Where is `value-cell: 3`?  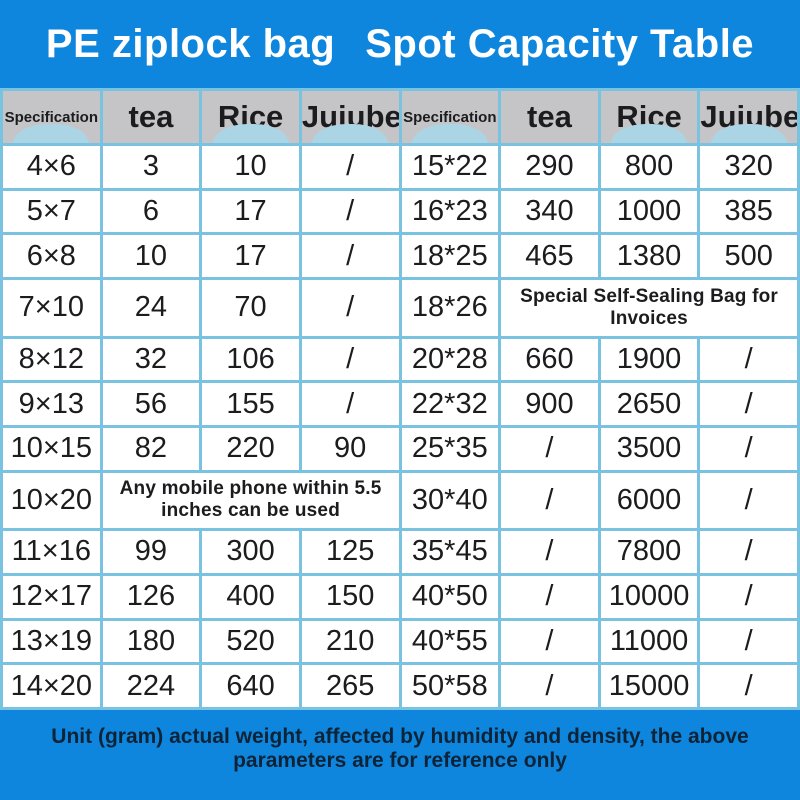
value-cell: 3 is located at coordinates (151, 167).